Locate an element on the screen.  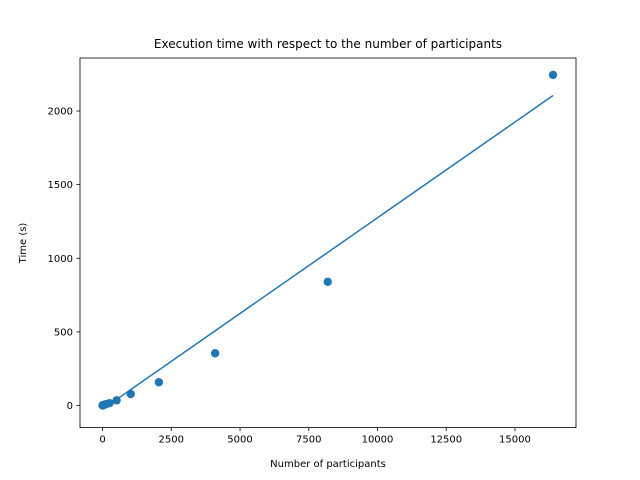
x-tick-label: 5000 is located at coordinates (239, 440).